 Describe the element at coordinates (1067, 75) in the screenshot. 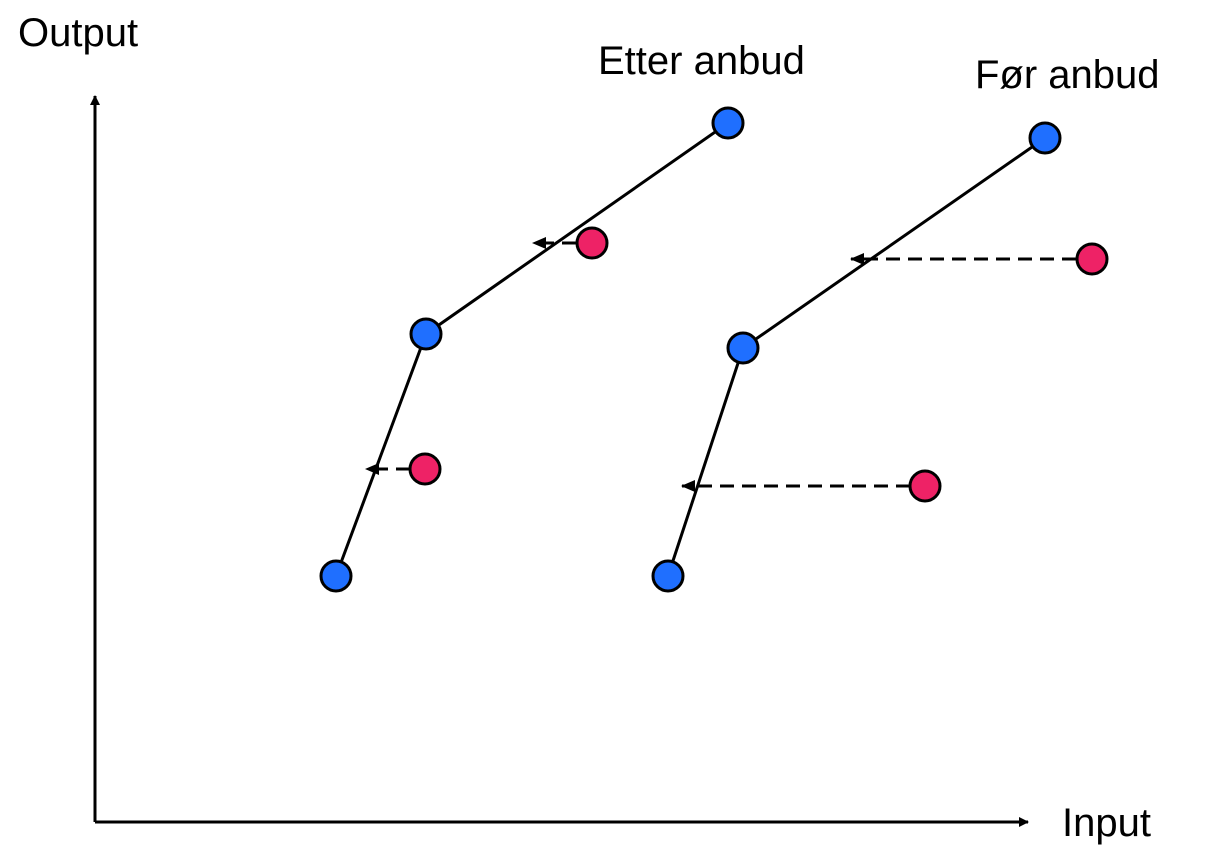

I see `before-tender-label: Før anbud` at that location.